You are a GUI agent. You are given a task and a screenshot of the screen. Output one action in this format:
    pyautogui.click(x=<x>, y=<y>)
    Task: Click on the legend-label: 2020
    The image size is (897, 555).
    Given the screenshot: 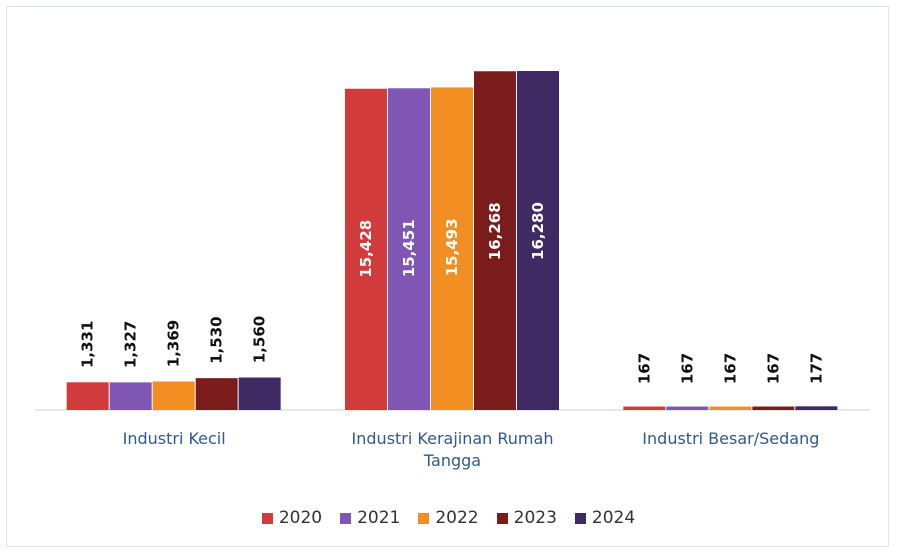 What is the action you would take?
    pyautogui.click(x=300, y=518)
    